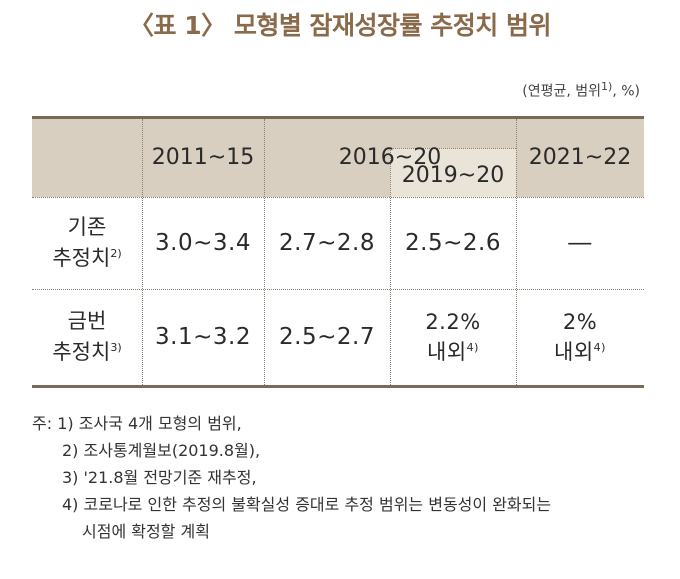 Image resolution: width=680 pixels, height=579 pixels. What do you see at coordinates (580, 158) in the screenshot?
I see `header-2021-22: 2021~22` at bounding box center [580, 158].